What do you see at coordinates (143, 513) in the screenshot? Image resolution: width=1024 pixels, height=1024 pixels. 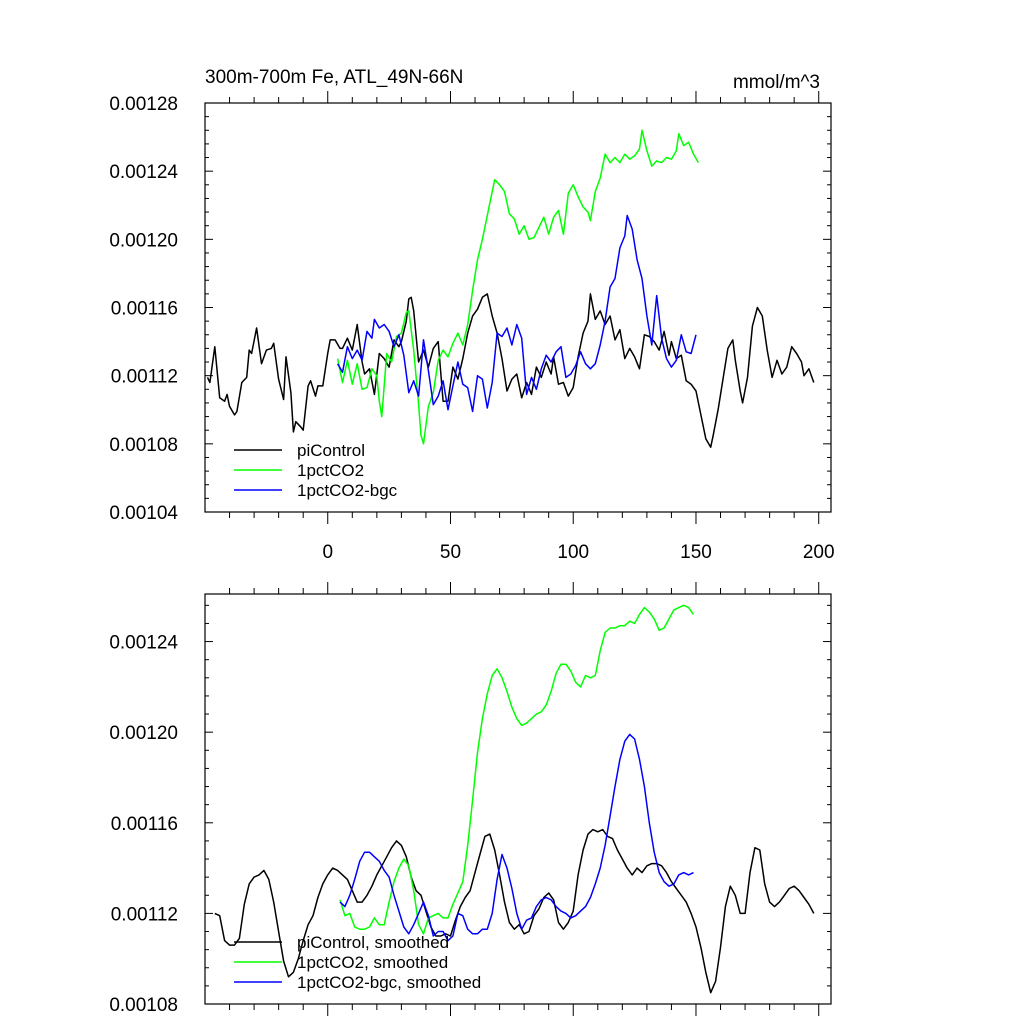 I see `y-tick-label: 0.00104` at bounding box center [143, 513].